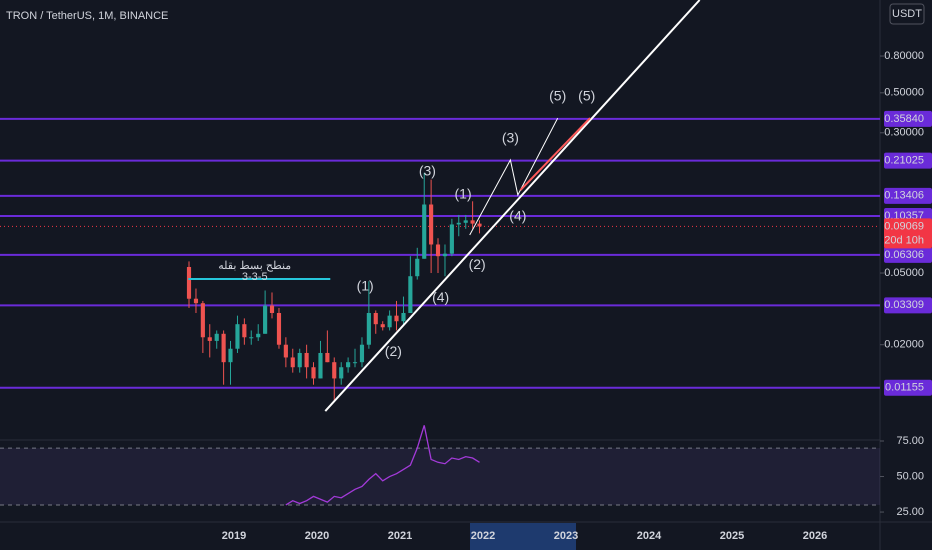  I want to click on x-tick-label: 2025, so click(732, 536).